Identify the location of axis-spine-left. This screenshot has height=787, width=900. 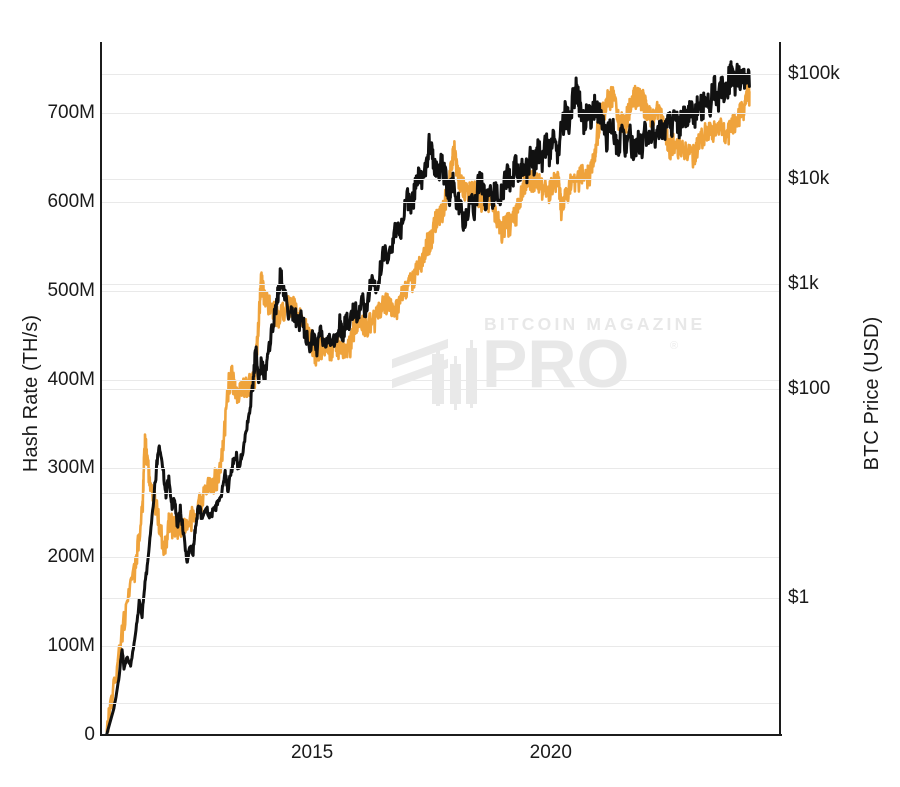
(101, 389).